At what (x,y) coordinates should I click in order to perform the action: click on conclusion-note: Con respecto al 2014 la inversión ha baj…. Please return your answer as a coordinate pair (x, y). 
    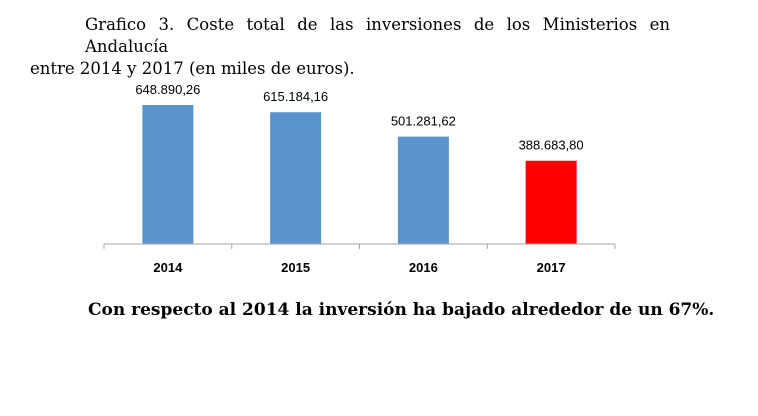
    Looking at the image, I should click on (401, 310).